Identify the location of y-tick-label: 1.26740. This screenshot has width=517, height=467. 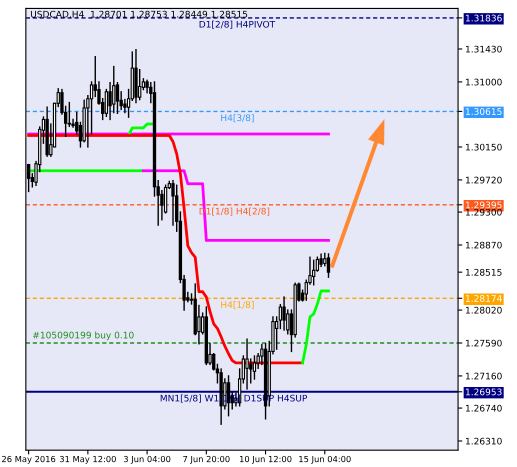
(484, 408).